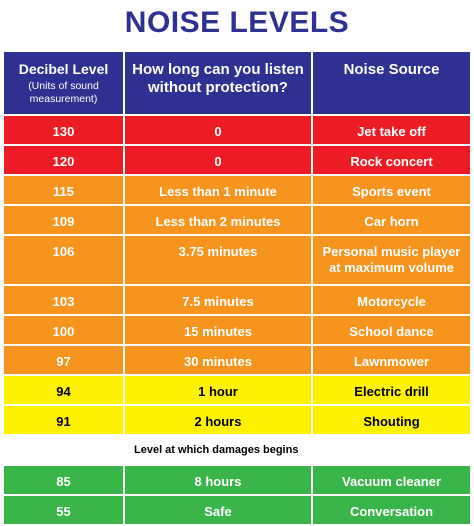 Image resolution: width=474 pixels, height=526 pixels. What do you see at coordinates (391, 300) in the screenshot?
I see `source-cell: Motorcycle` at bounding box center [391, 300].